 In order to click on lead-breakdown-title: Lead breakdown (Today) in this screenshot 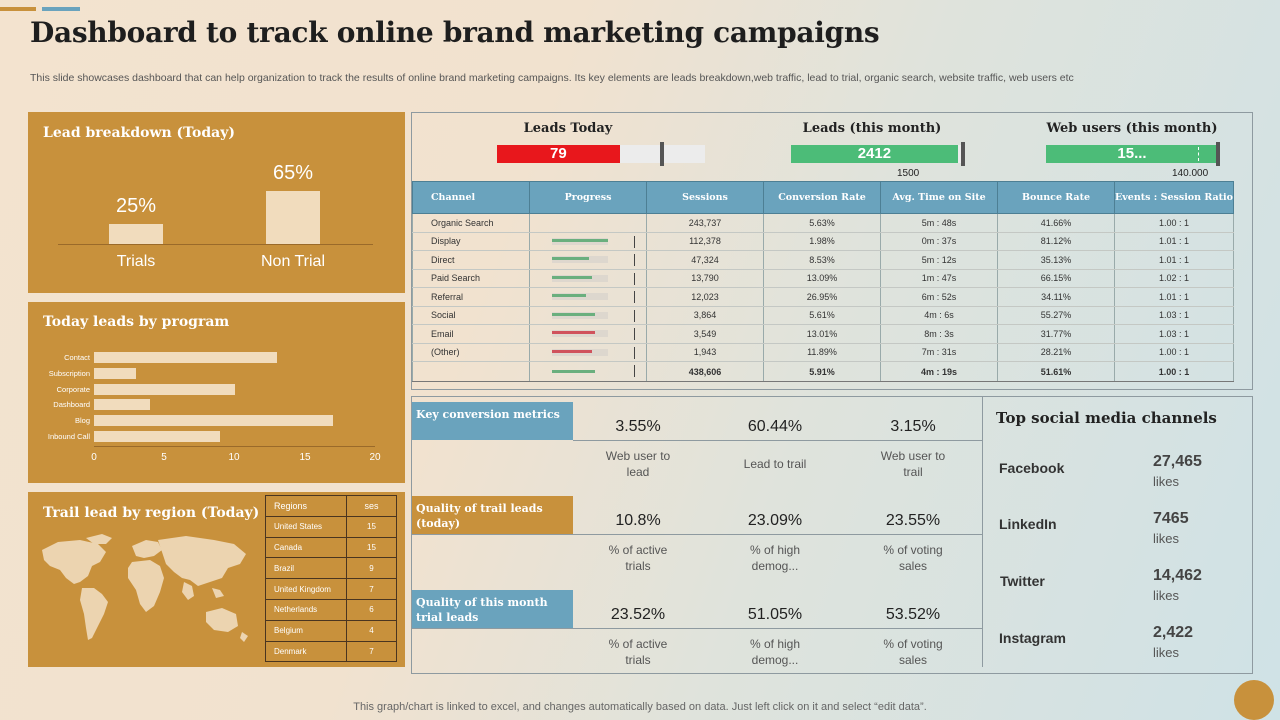, I will do `click(139, 133)`.